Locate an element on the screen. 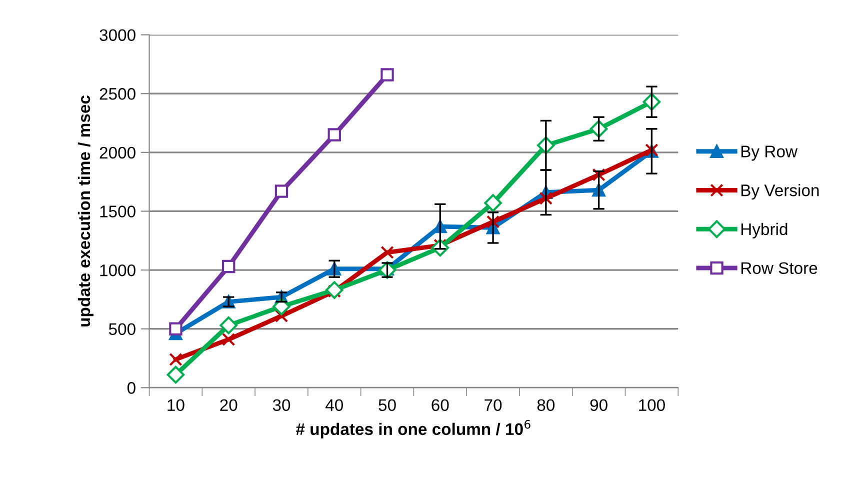 The image size is (853, 497). y-tick-label: 1000 is located at coordinates (118, 270).